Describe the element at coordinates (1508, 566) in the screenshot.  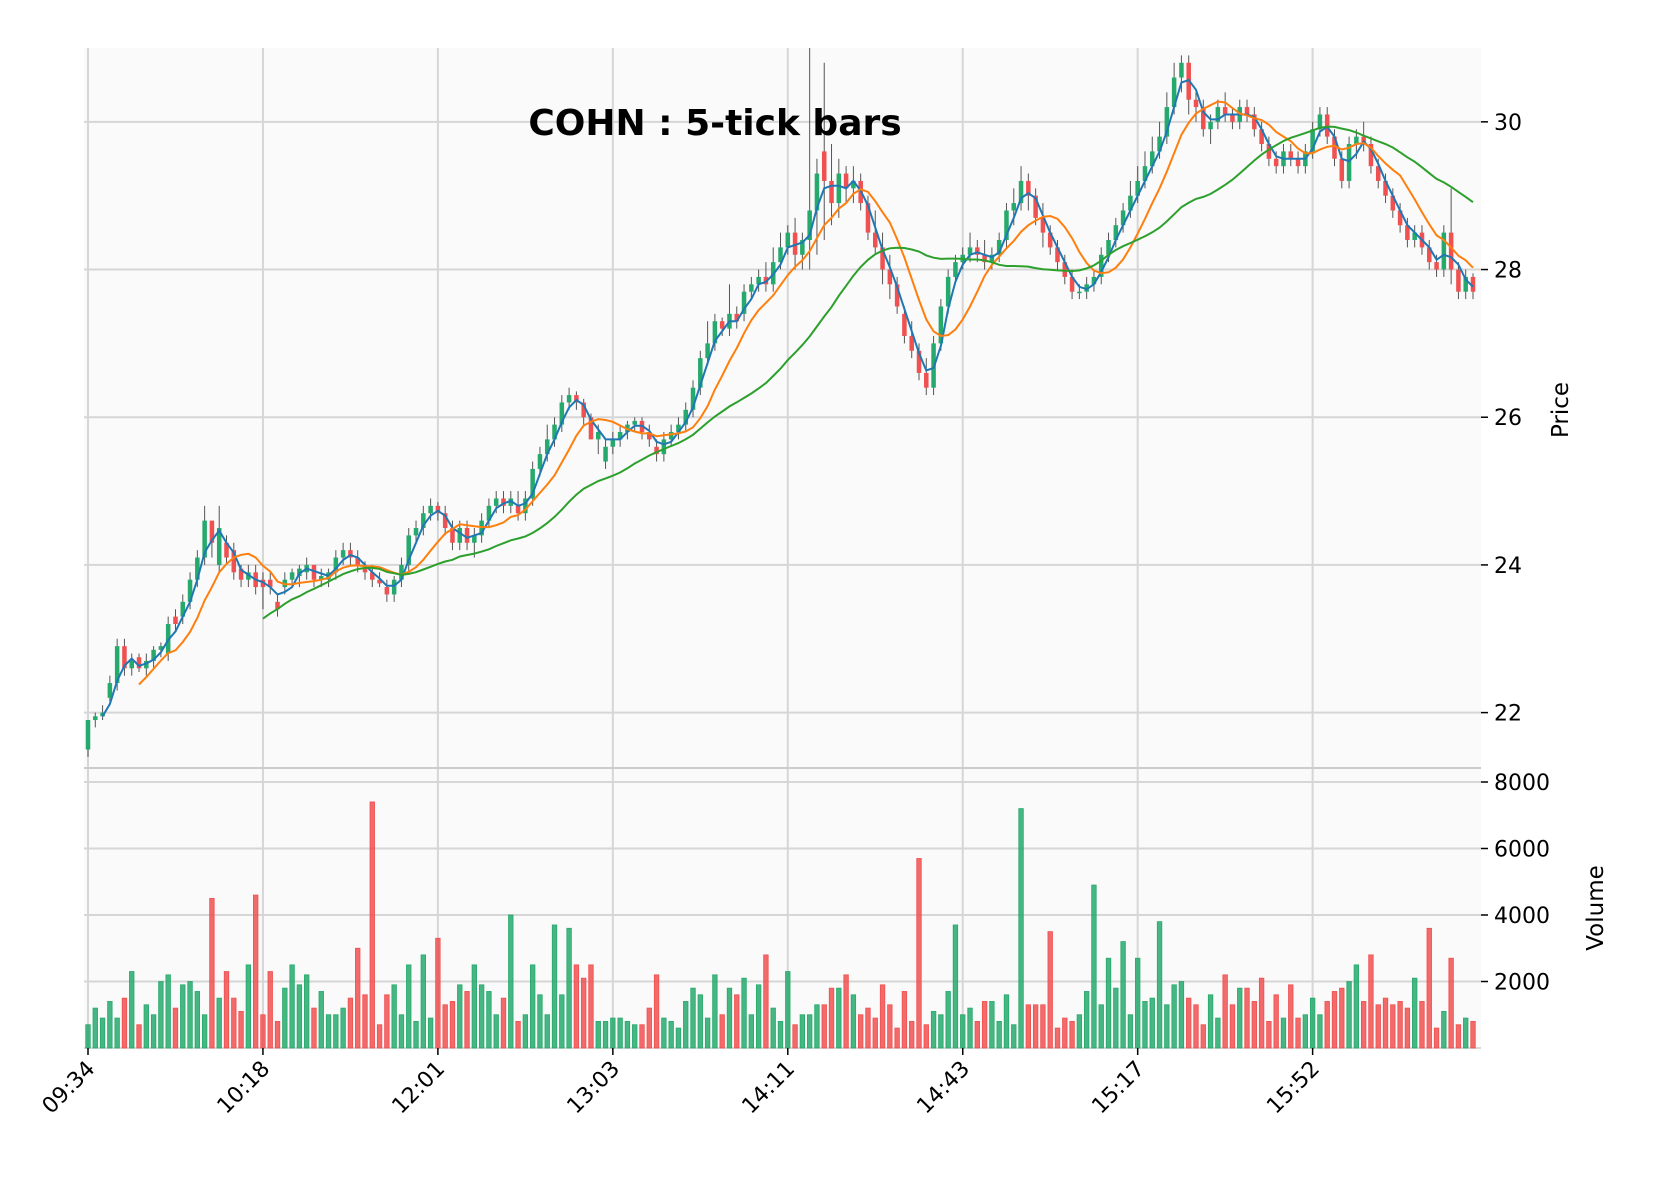
I see `price-tick-label: 24` at that location.